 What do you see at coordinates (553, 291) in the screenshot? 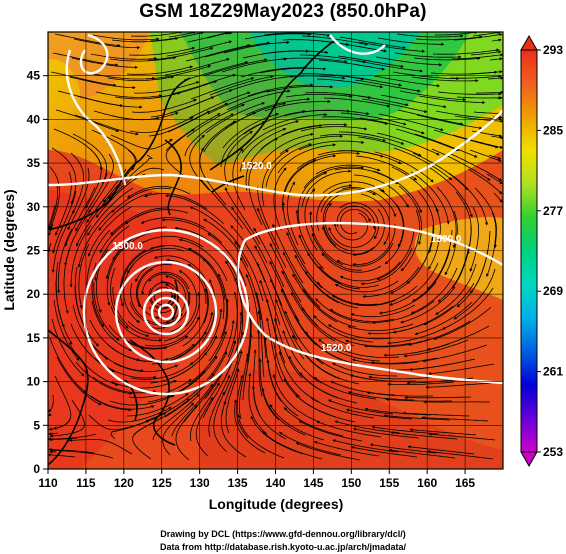
I see `colorbar-tick-label: 269` at bounding box center [553, 291].